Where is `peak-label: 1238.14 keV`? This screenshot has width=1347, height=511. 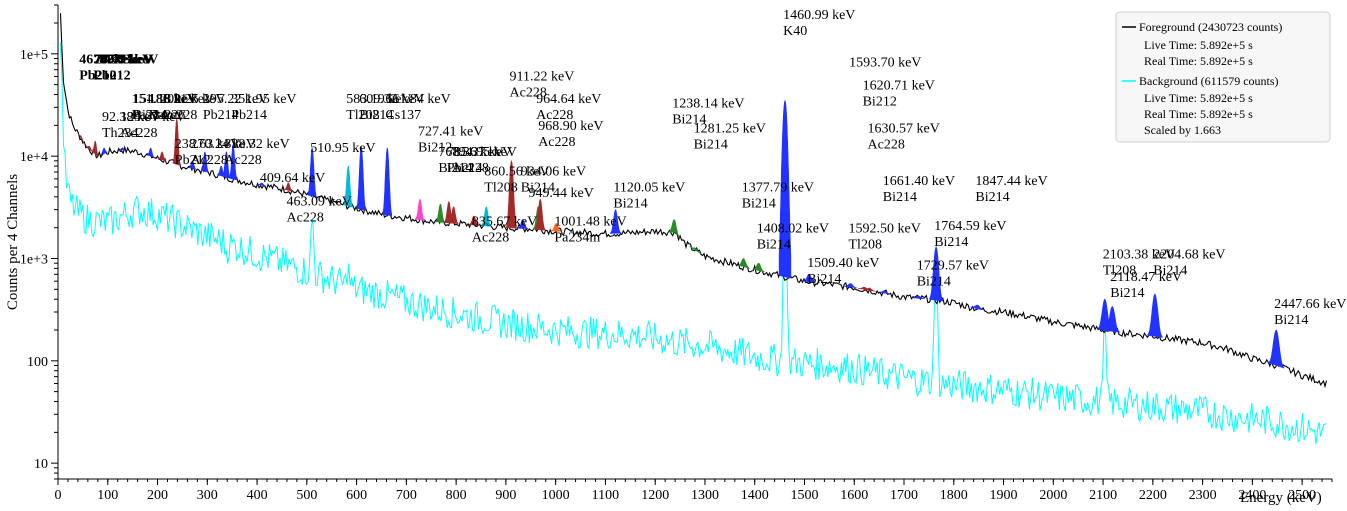 peak-label: 1238.14 keV is located at coordinates (708, 103).